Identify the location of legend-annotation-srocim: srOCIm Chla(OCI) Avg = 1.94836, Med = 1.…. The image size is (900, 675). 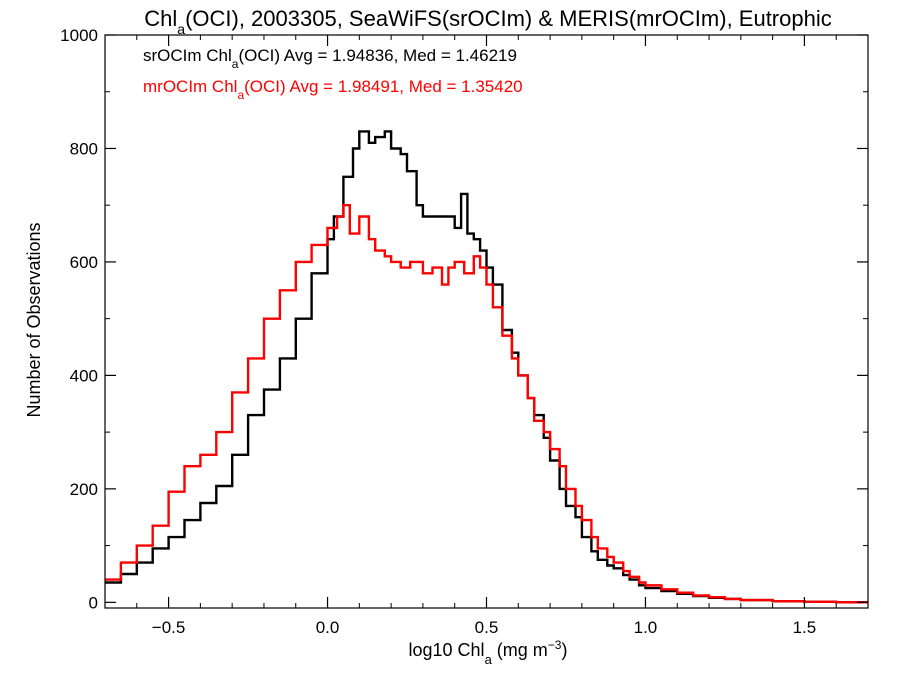
(330, 58).